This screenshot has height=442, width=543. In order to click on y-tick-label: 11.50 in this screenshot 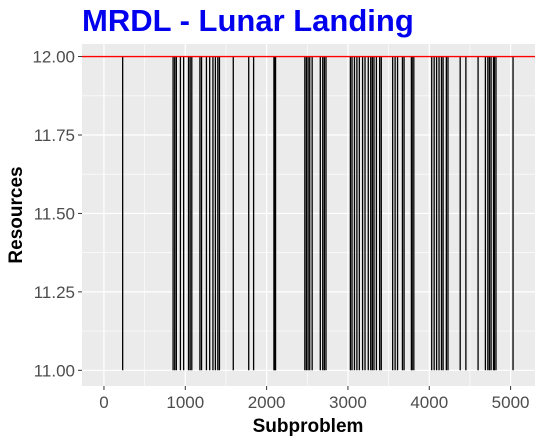, I will do `click(54, 213)`.